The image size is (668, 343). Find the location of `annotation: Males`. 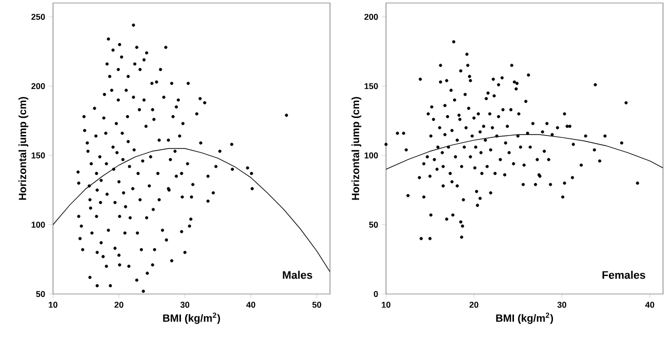

annotation: Males is located at coordinates (297, 274).